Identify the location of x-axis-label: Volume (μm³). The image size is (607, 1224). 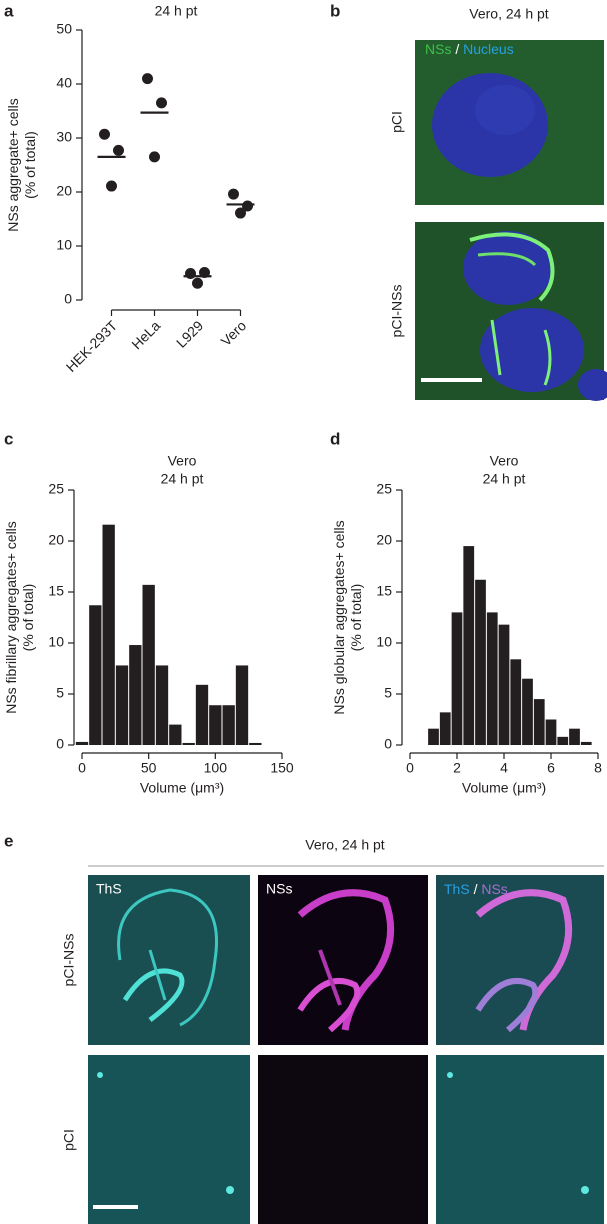
(504, 788).